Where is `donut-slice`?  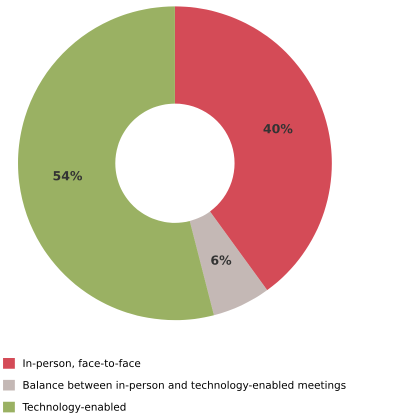 donut-slice is located at coordinates (229, 263).